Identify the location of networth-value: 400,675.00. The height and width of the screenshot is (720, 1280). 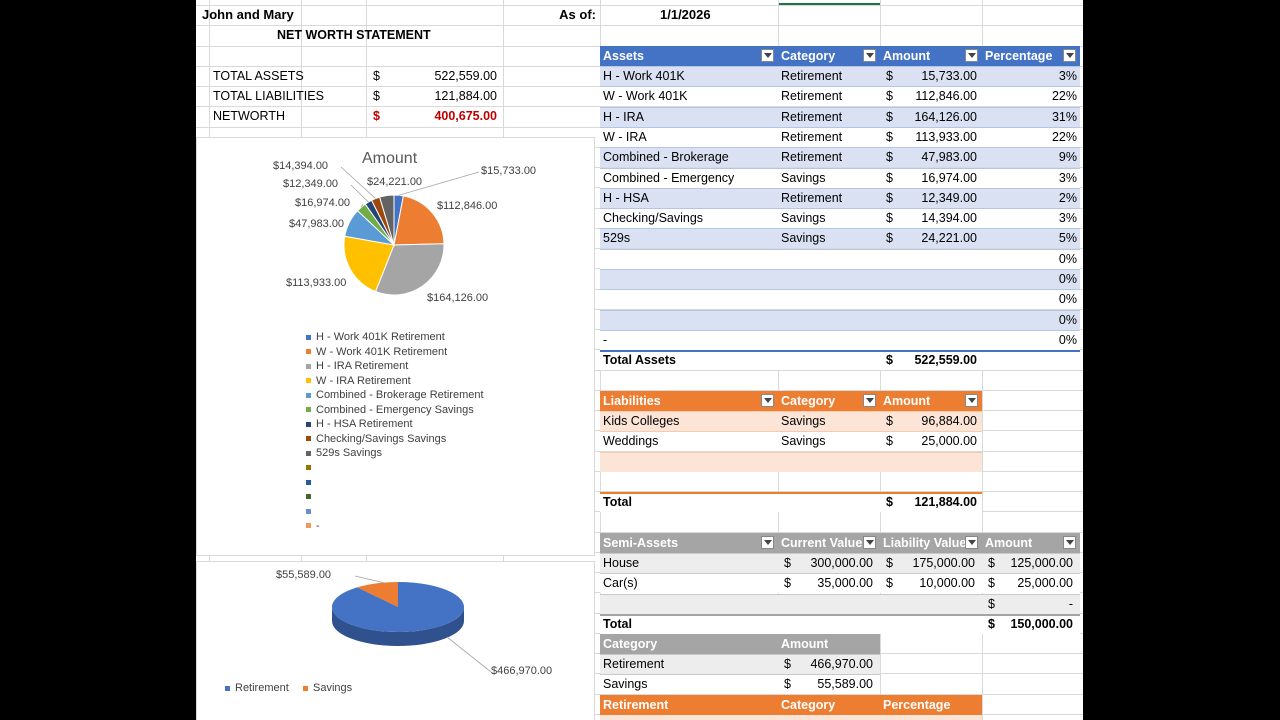
(465, 116).